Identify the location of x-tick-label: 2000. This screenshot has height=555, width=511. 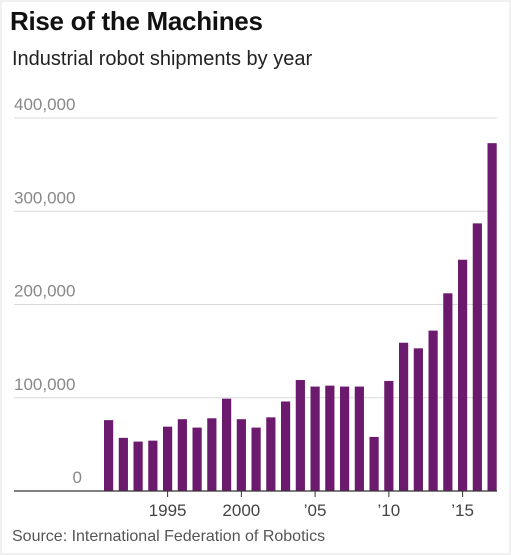
(241, 510).